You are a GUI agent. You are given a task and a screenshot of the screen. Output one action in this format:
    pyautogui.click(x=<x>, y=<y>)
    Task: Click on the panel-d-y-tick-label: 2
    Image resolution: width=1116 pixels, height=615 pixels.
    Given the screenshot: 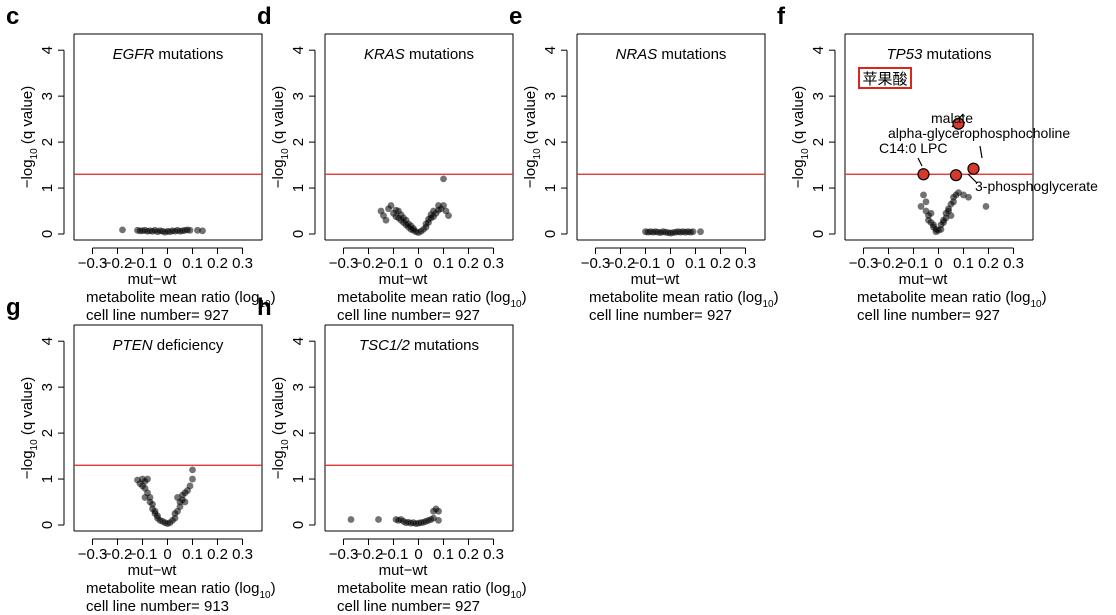 What is the action you would take?
    pyautogui.click(x=298, y=142)
    